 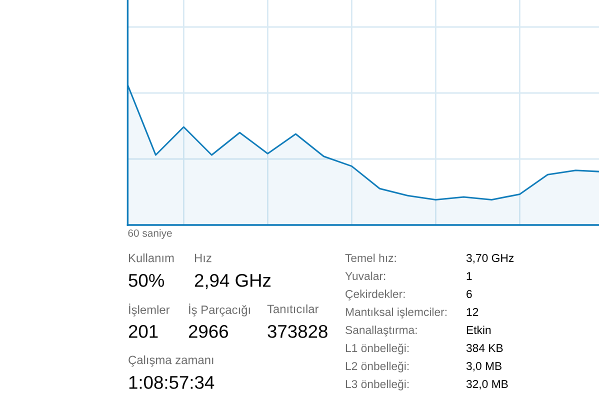 What do you see at coordinates (146, 280) in the screenshot?
I see `text: 50%` at bounding box center [146, 280].